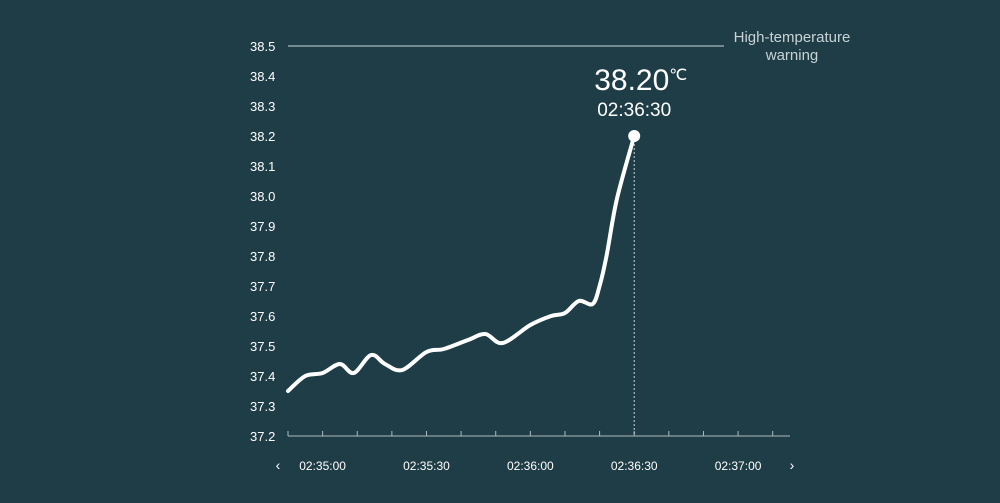 This screenshot has width=1000, height=503. What do you see at coordinates (262, 376) in the screenshot?
I see `y-tick-label: 37.4` at bounding box center [262, 376].